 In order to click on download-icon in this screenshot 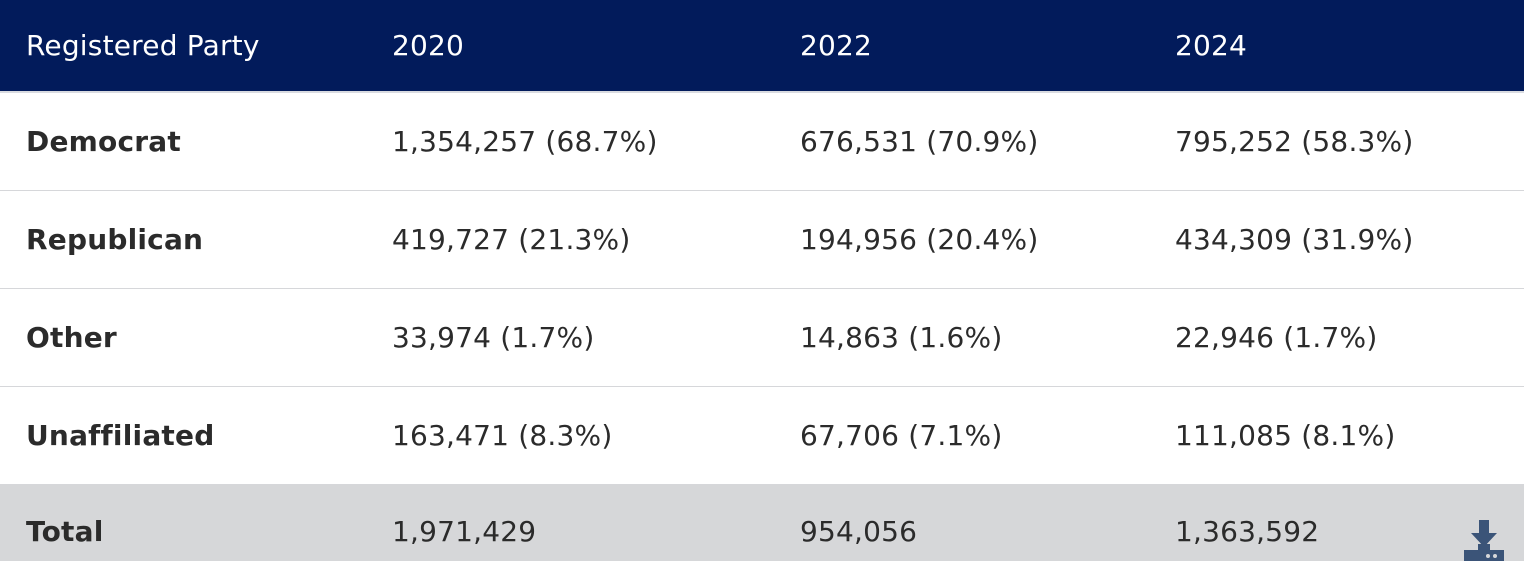, I will do `click(1484, 540)`.